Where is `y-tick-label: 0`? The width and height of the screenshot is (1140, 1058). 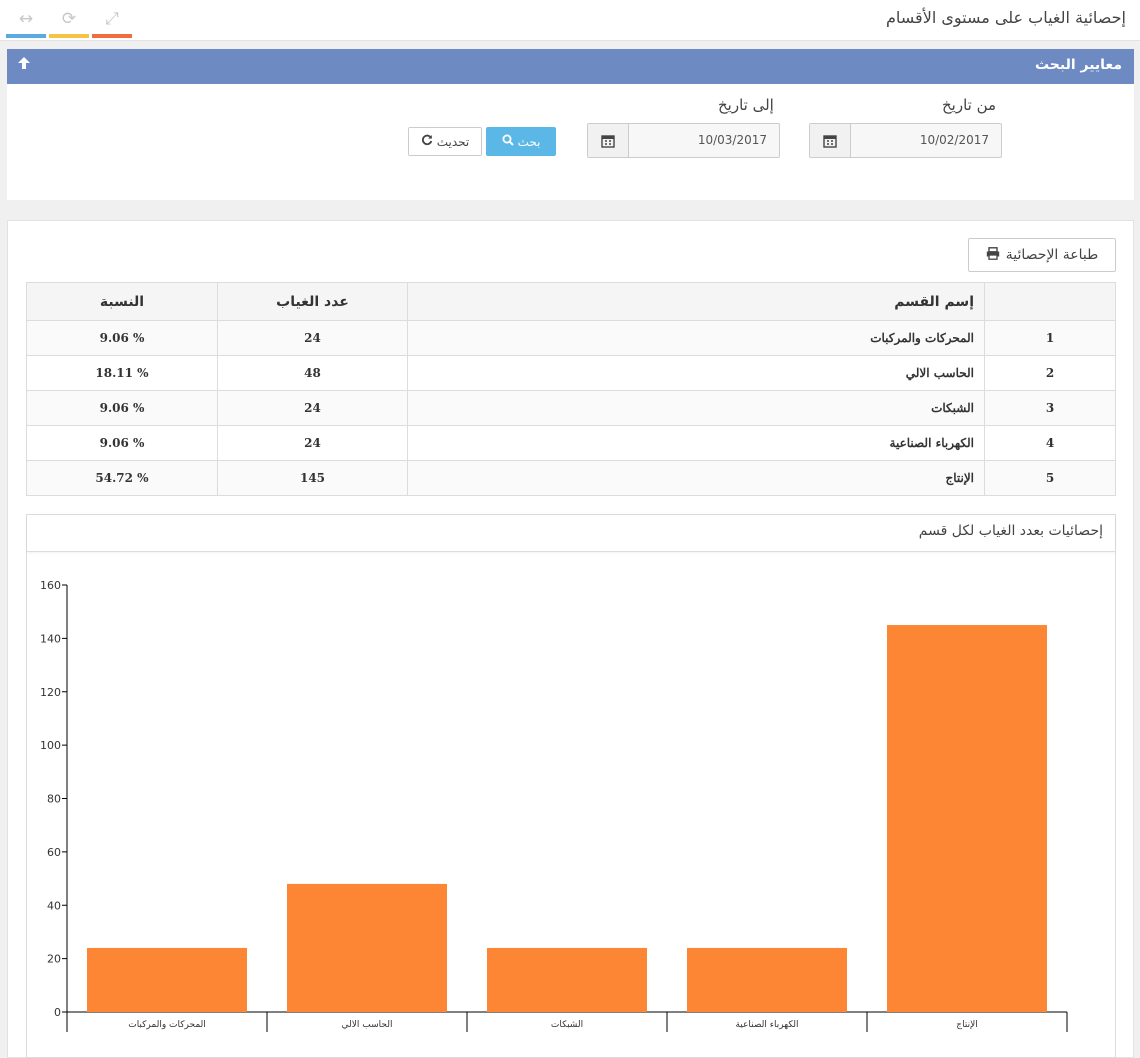 y-tick-label: 0 is located at coordinates (57, 1012).